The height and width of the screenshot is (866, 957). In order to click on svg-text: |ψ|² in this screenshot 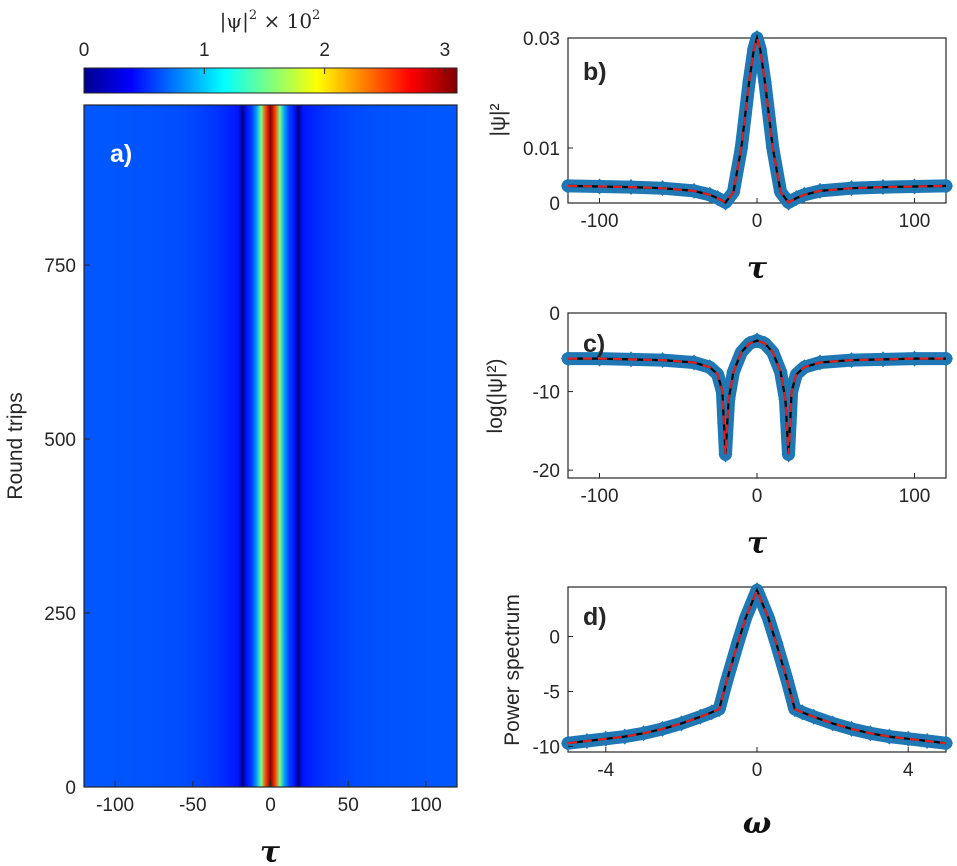, I will do `click(498, 120)`.